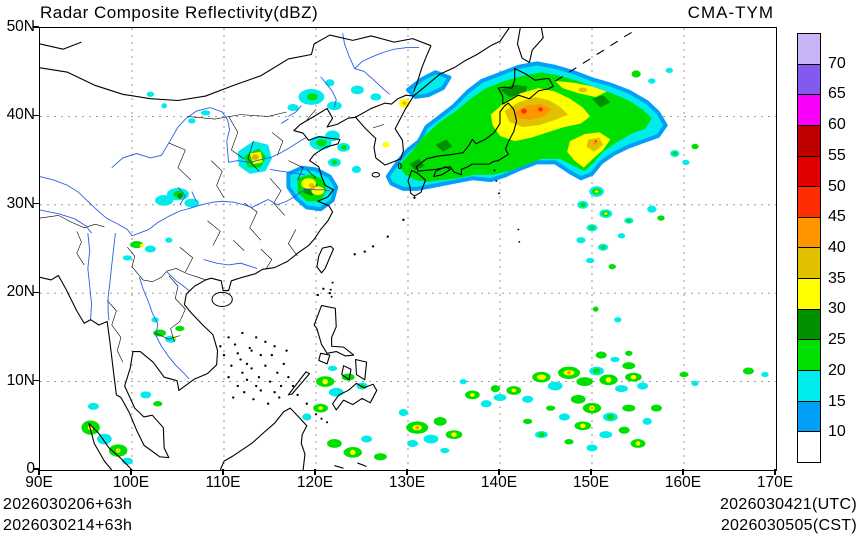  I want to click on coast-korea, so click(385, 130).